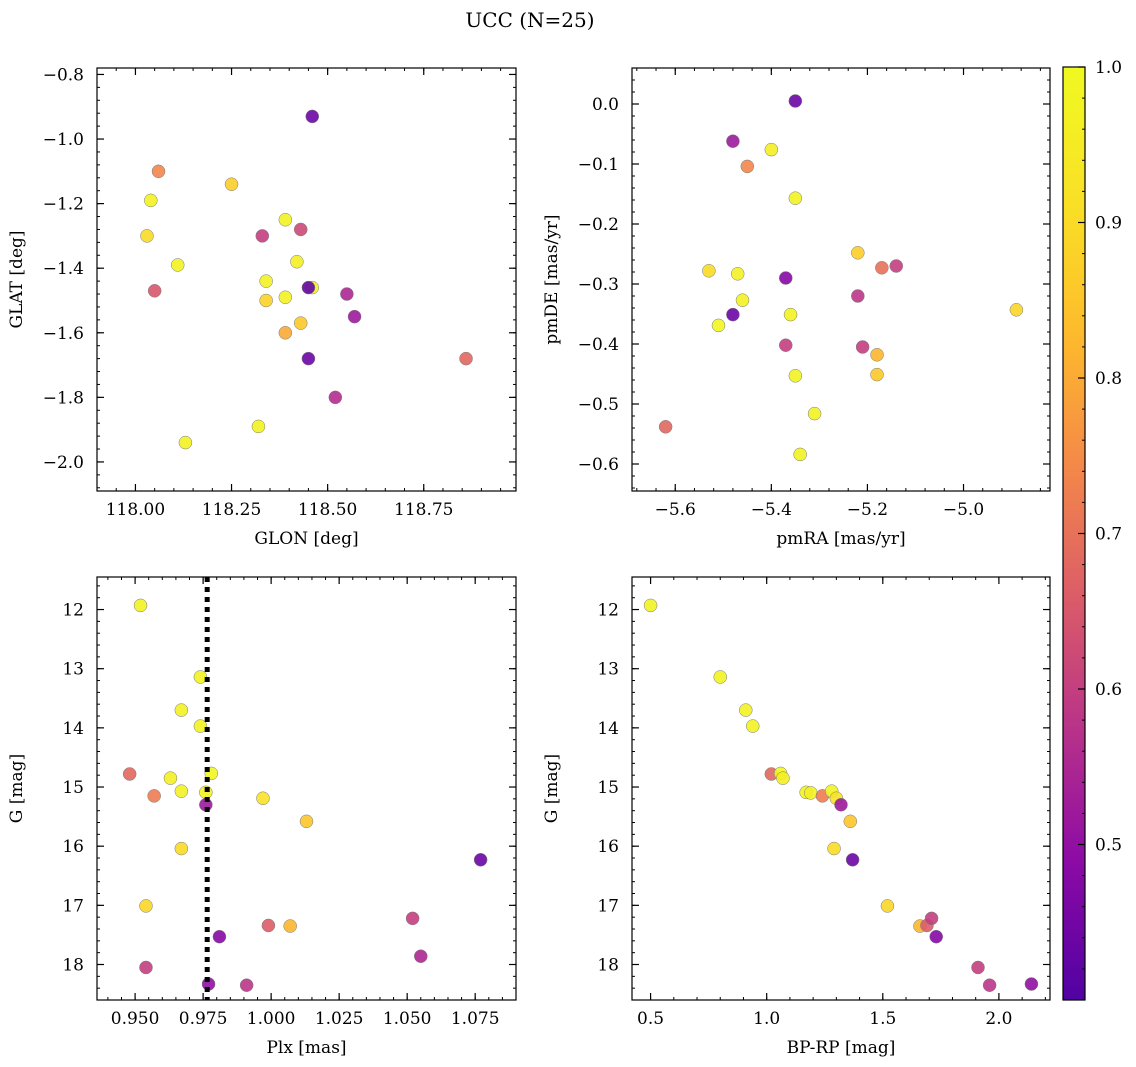  What do you see at coordinates (1108, 846) in the screenshot?
I see `colorbar-tick-label: 0.5` at bounding box center [1108, 846].